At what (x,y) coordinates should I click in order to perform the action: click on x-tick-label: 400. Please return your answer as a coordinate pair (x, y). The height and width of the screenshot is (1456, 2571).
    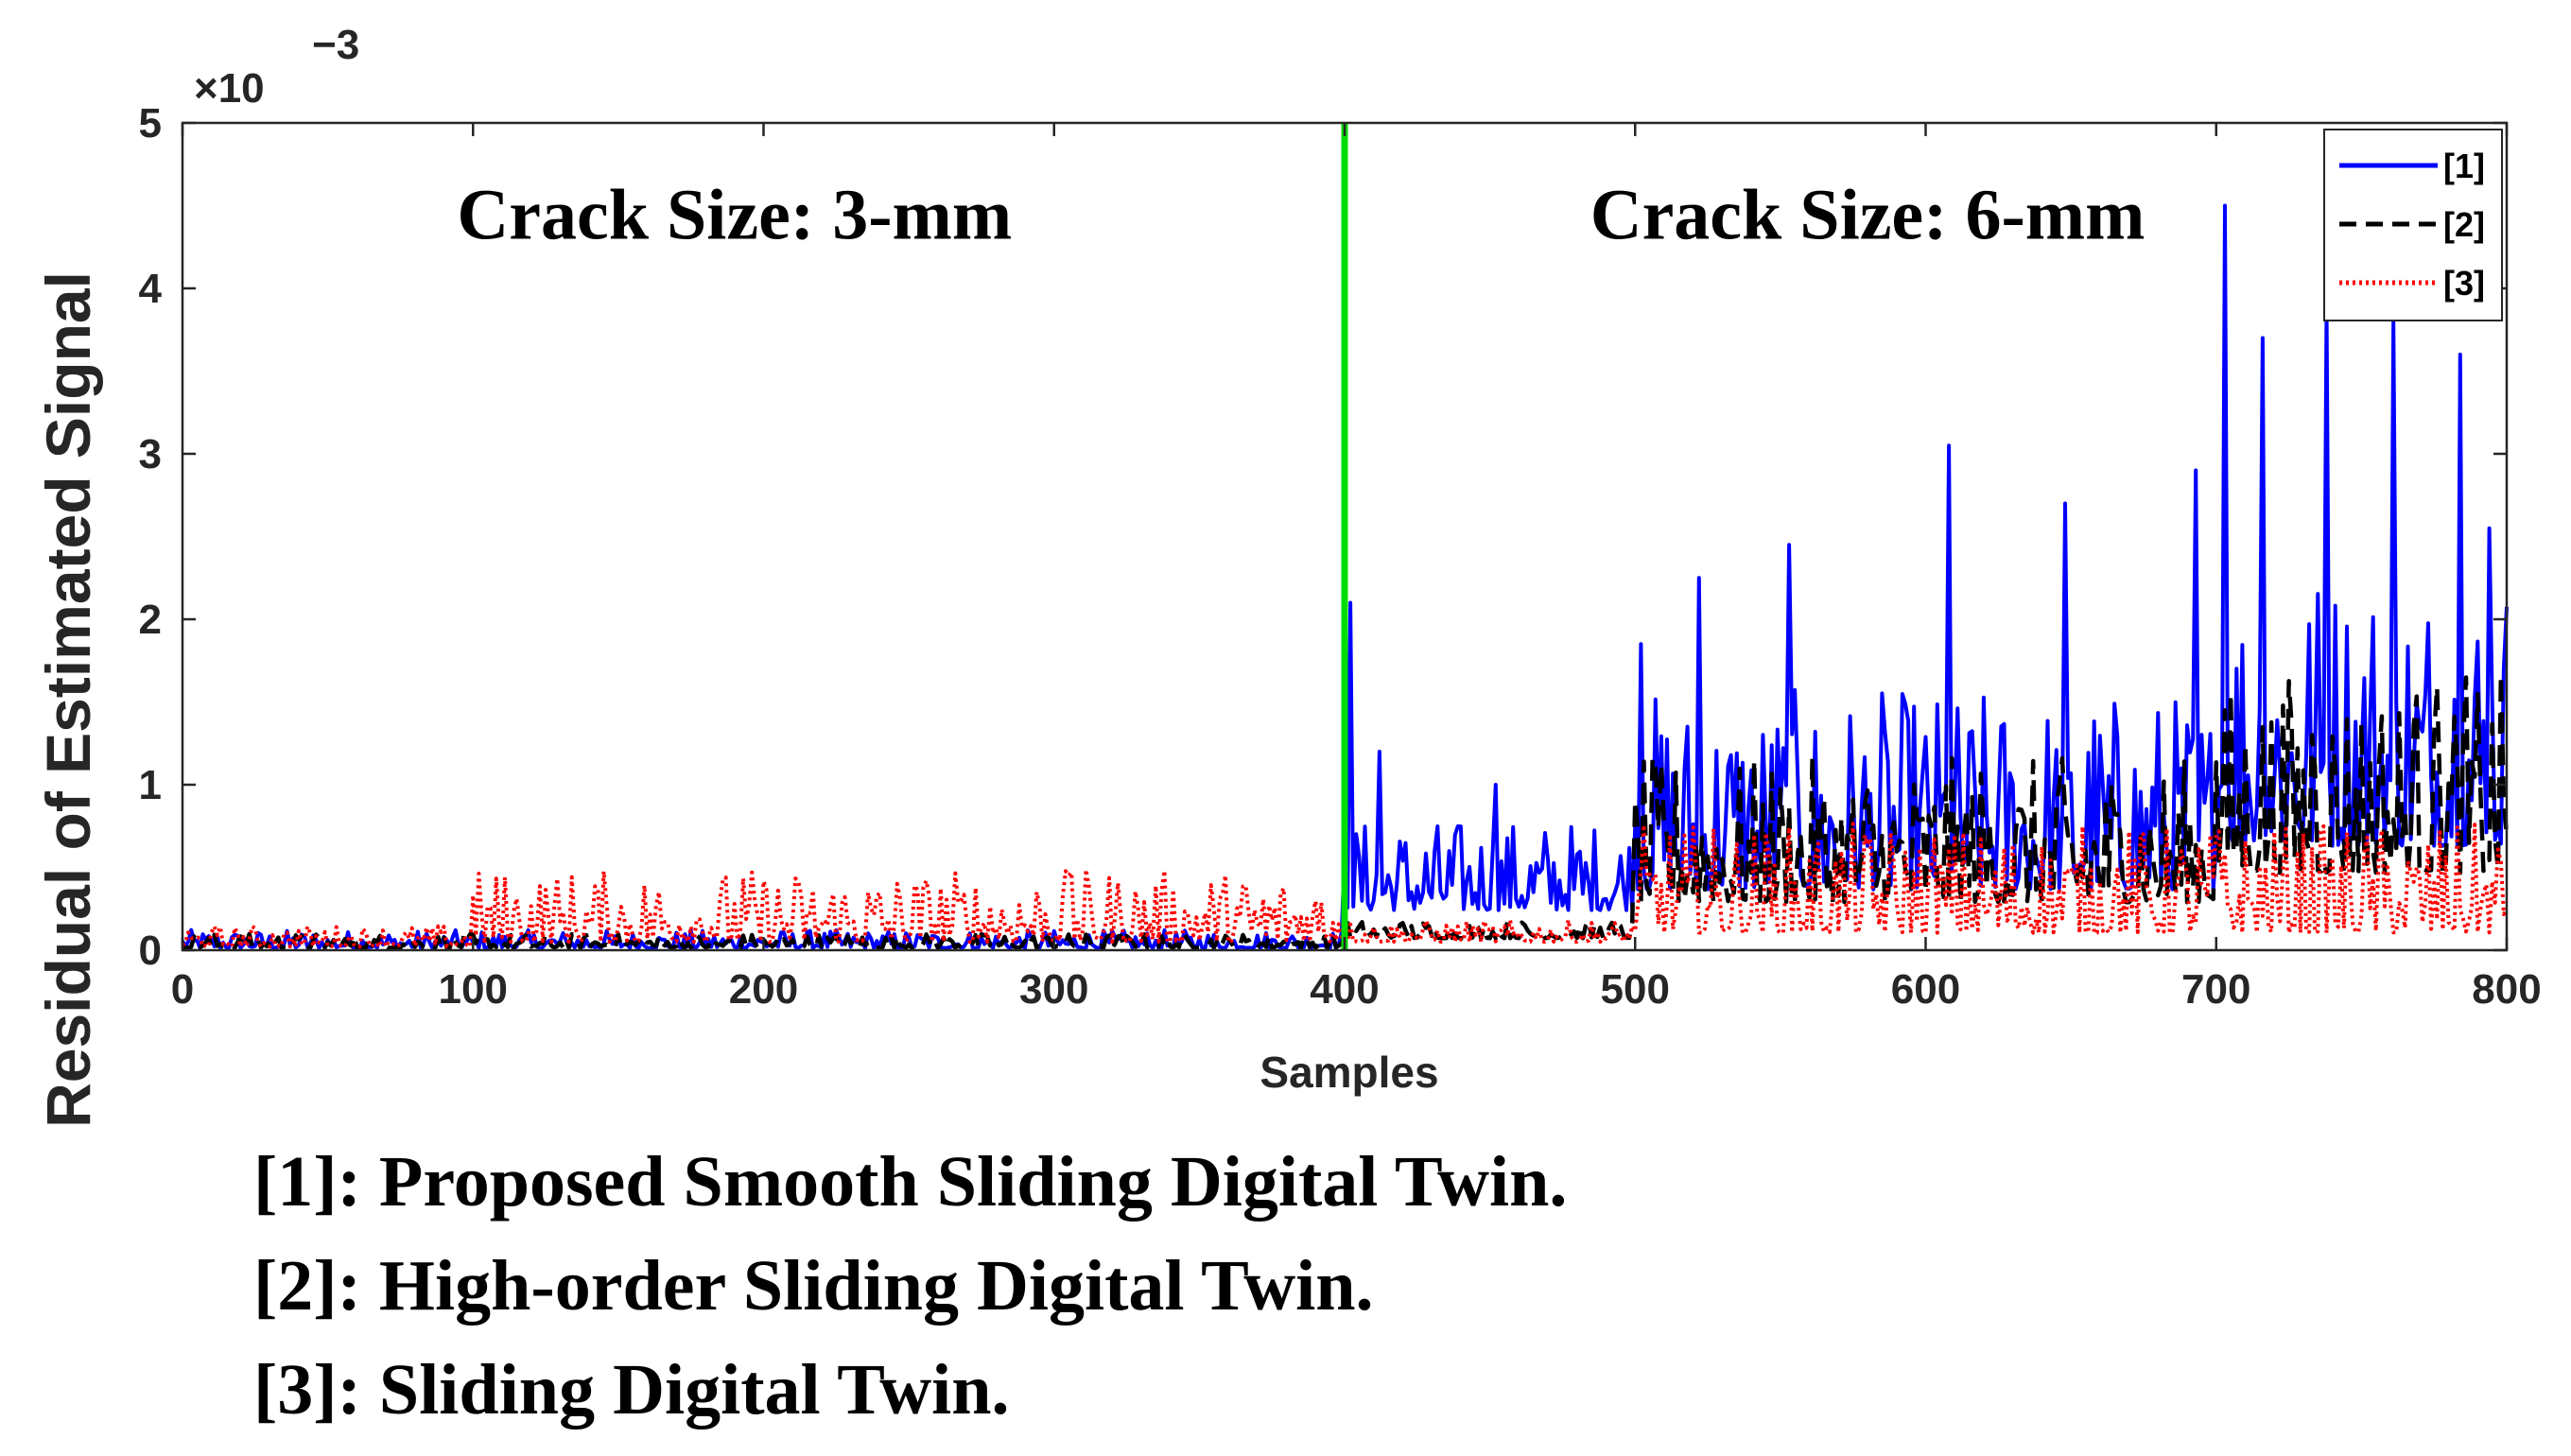
    Looking at the image, I should click on (1344, 990).